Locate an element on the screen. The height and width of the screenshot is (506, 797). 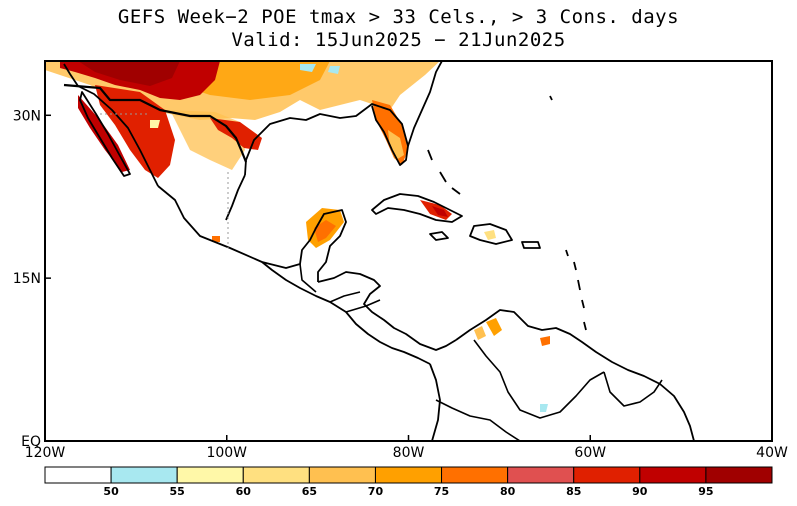
y-tick-label: 30N is located at coordinates (27, 116).